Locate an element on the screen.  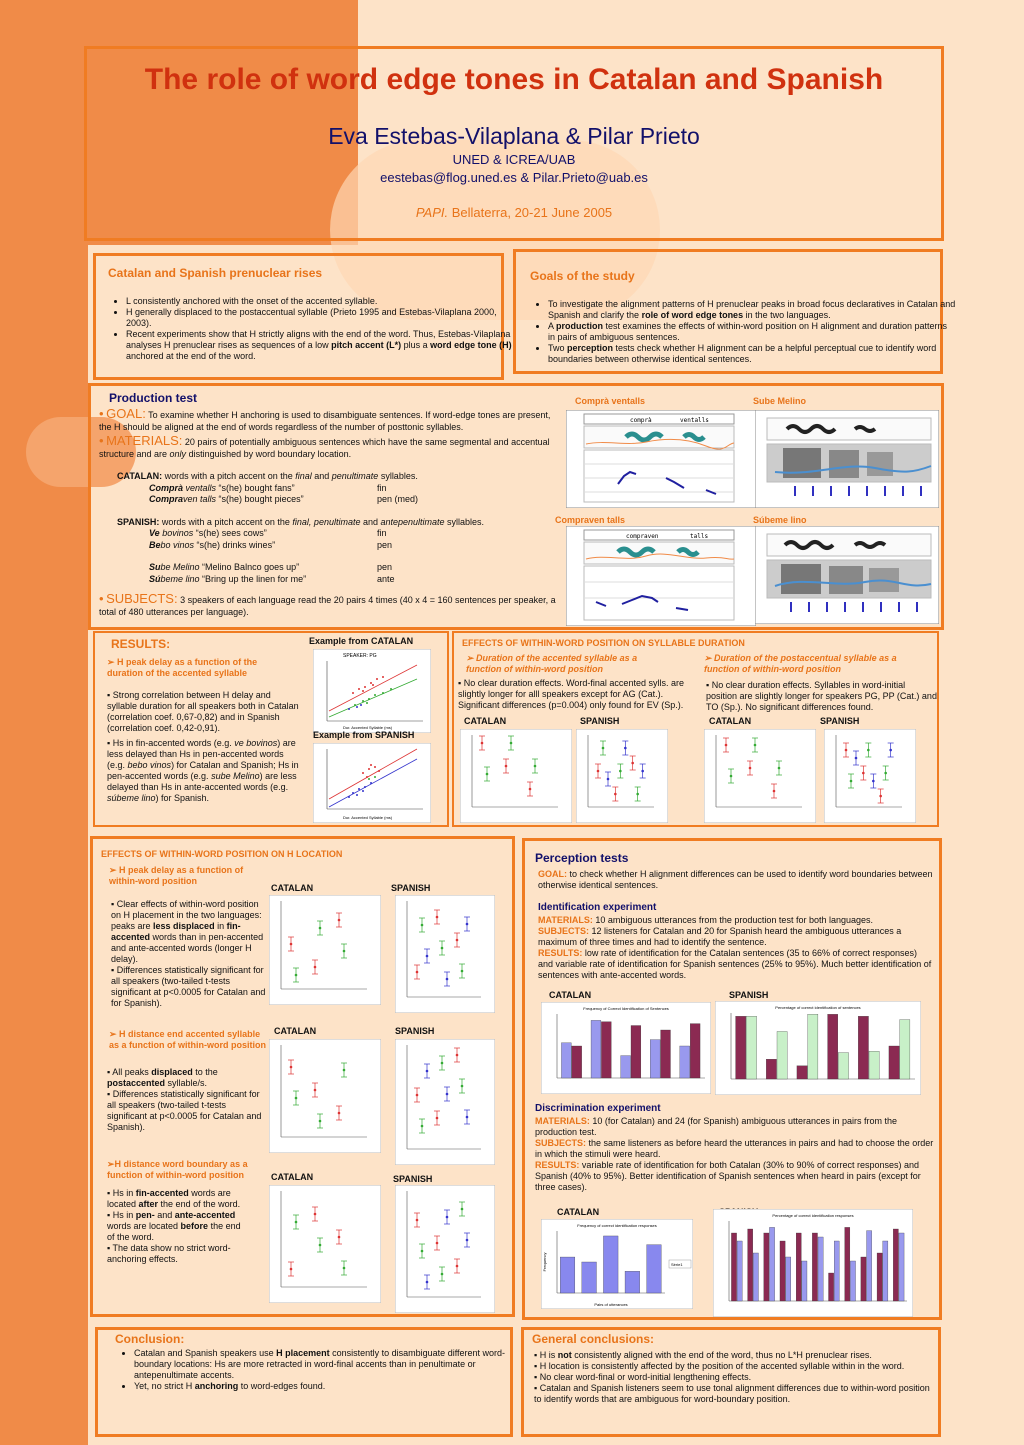
duration-spa-label-1: SPANISH is located at coordinates (600, 721).